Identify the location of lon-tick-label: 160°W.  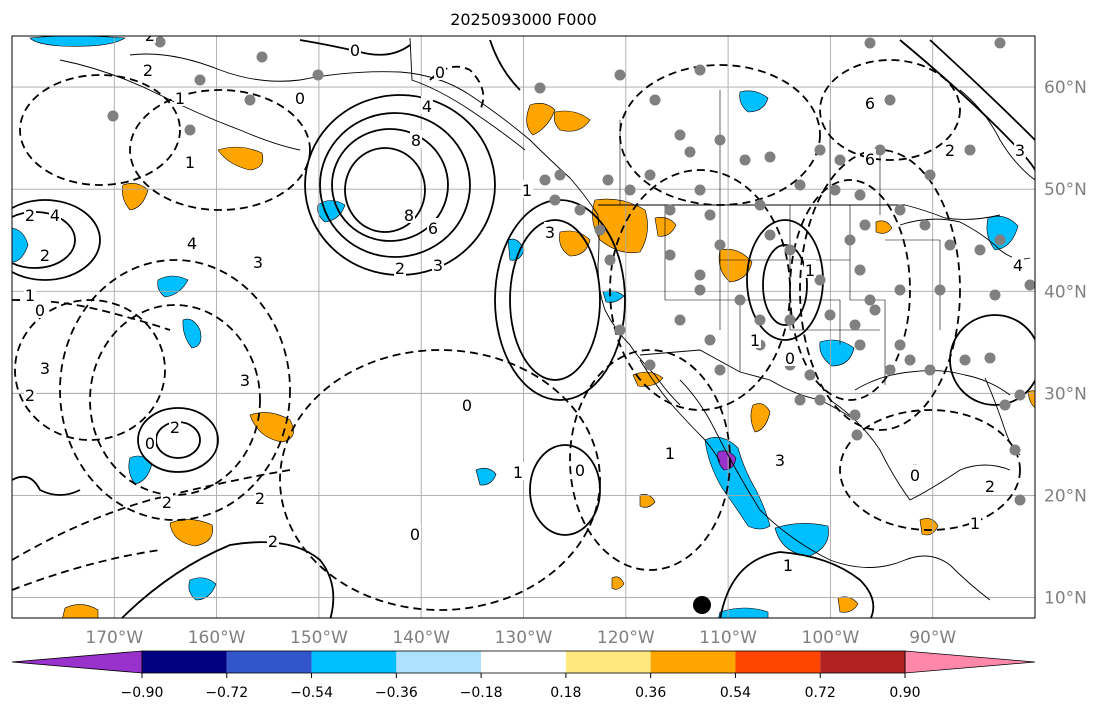
(217, 638).